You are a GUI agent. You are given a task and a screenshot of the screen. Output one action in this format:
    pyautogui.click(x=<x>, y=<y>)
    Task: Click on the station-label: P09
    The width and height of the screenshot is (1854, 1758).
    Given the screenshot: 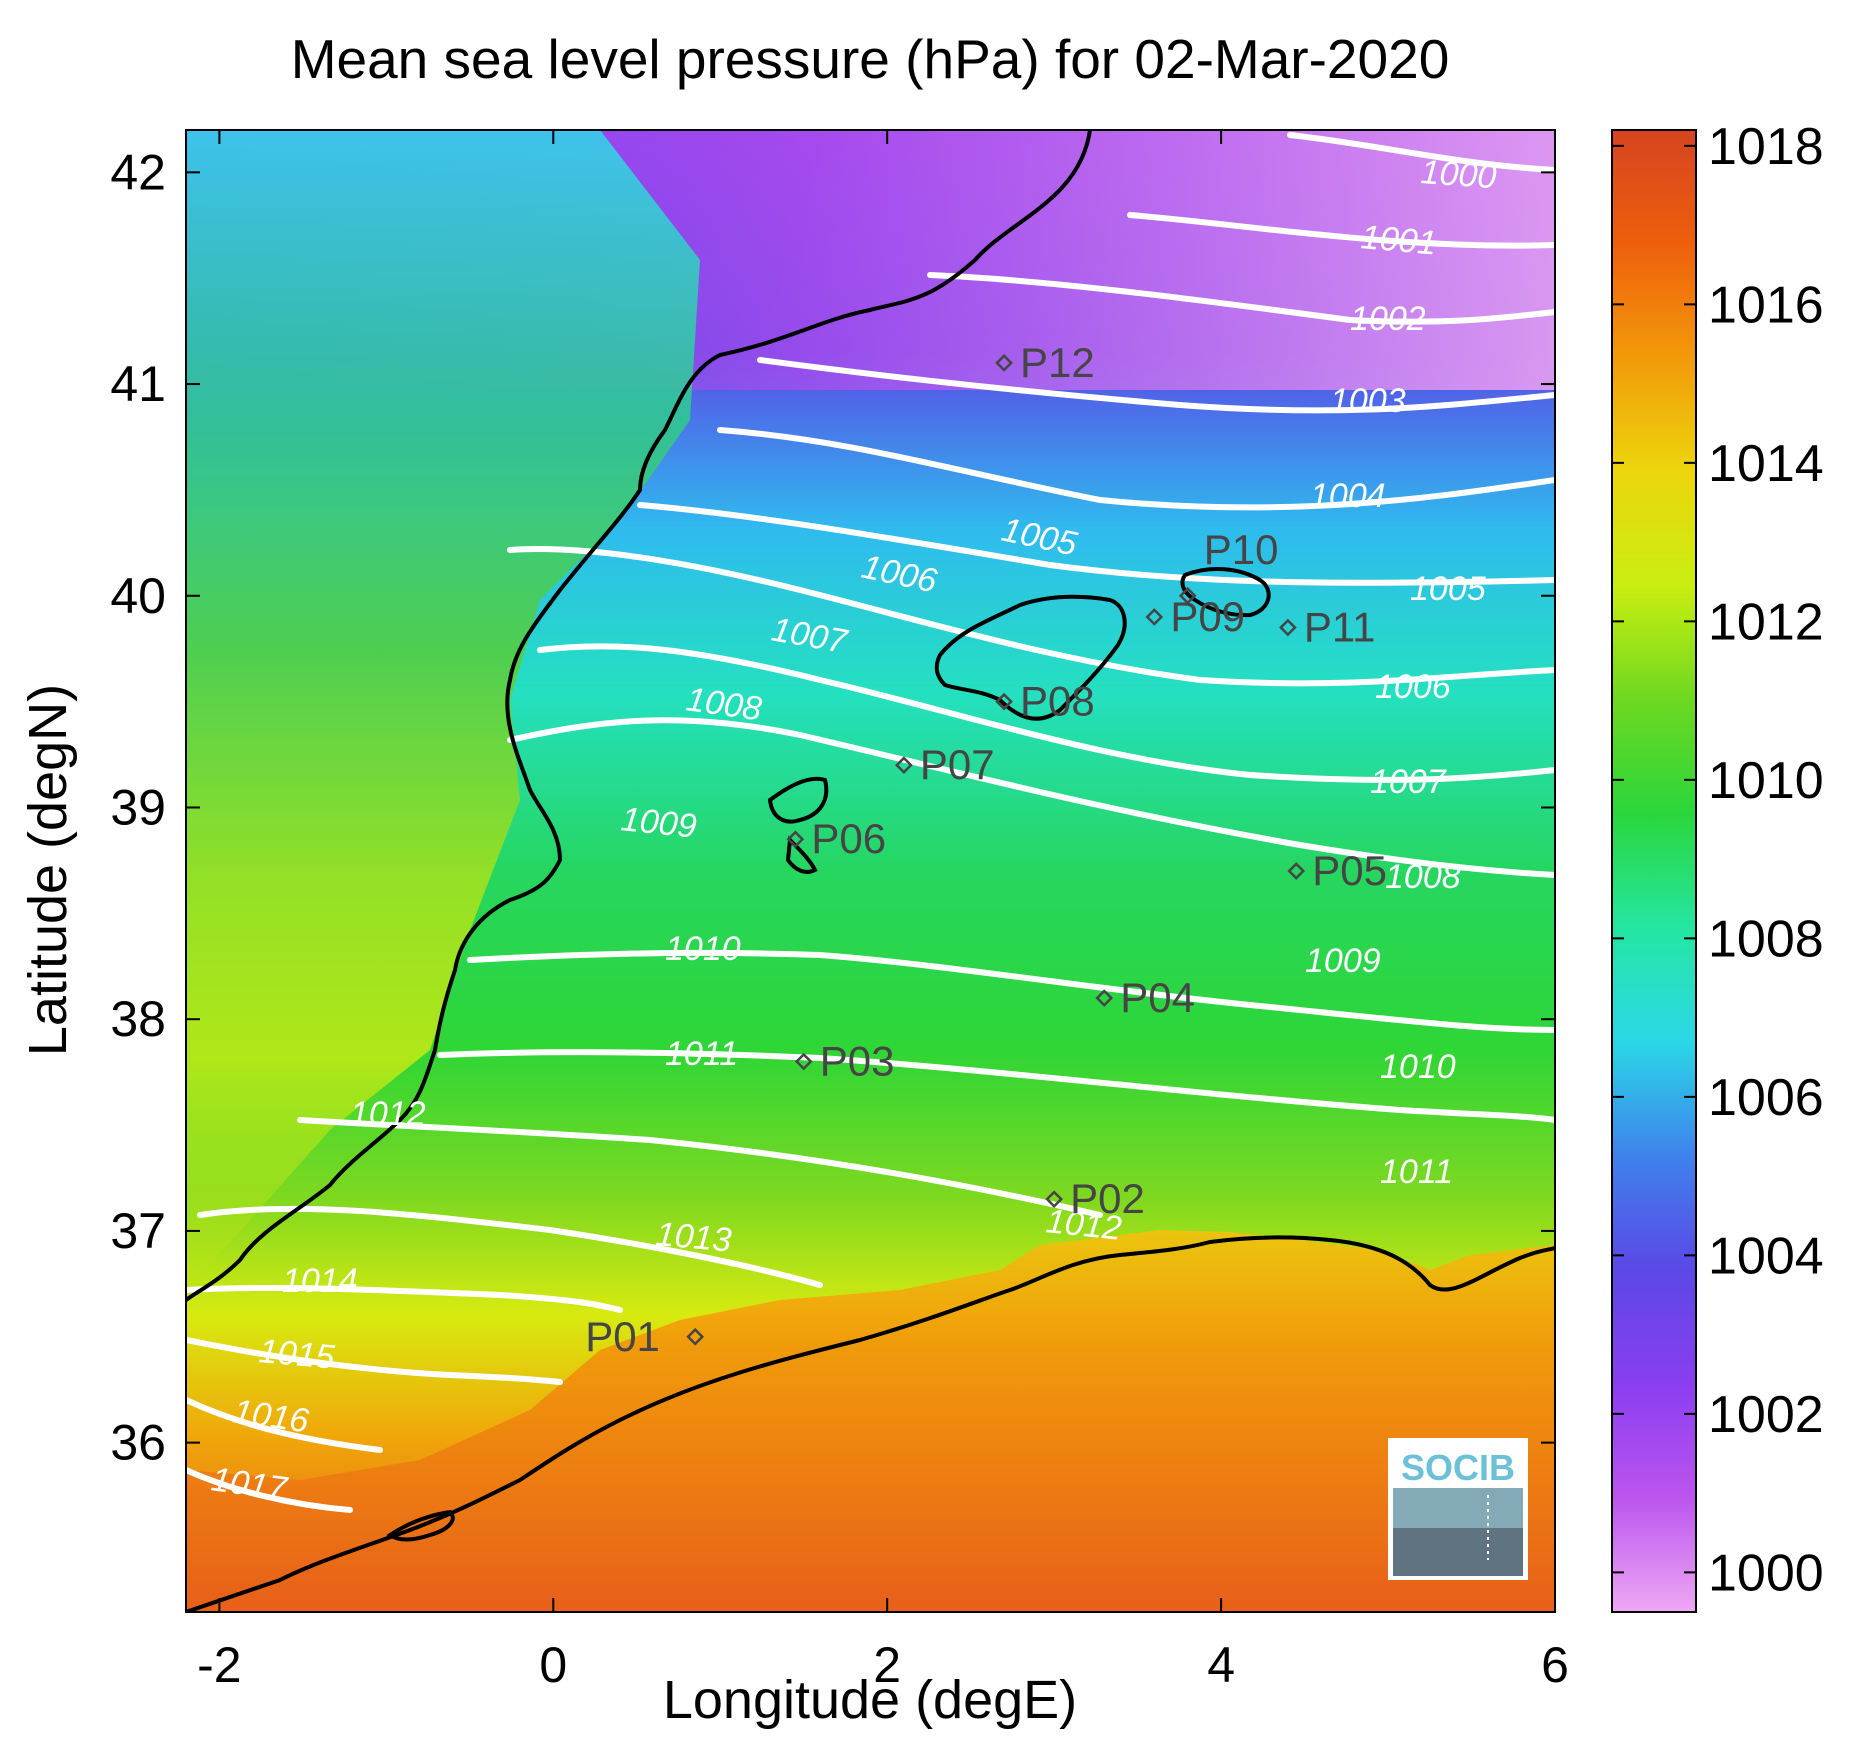 What is the action you would take?
    pyautogui.click(x=1207, y=616)
    